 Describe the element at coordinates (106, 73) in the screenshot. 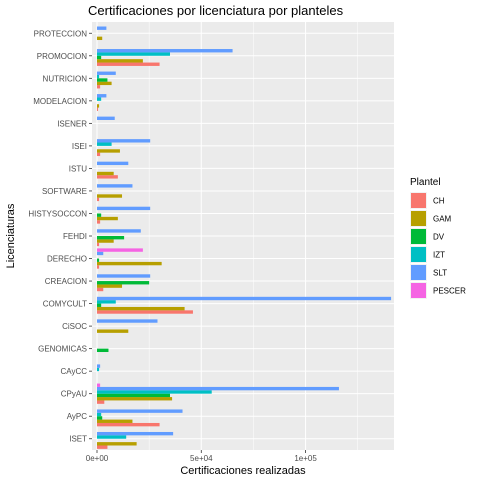

I see `bar-slt-nutricion` at that location.